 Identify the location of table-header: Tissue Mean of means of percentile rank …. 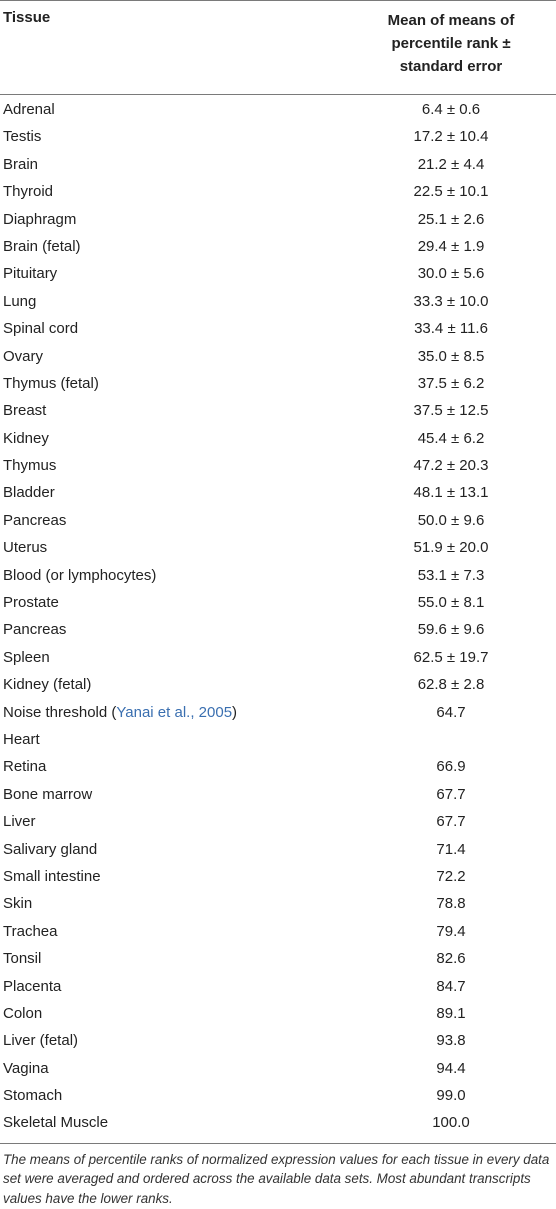
(278, 47).